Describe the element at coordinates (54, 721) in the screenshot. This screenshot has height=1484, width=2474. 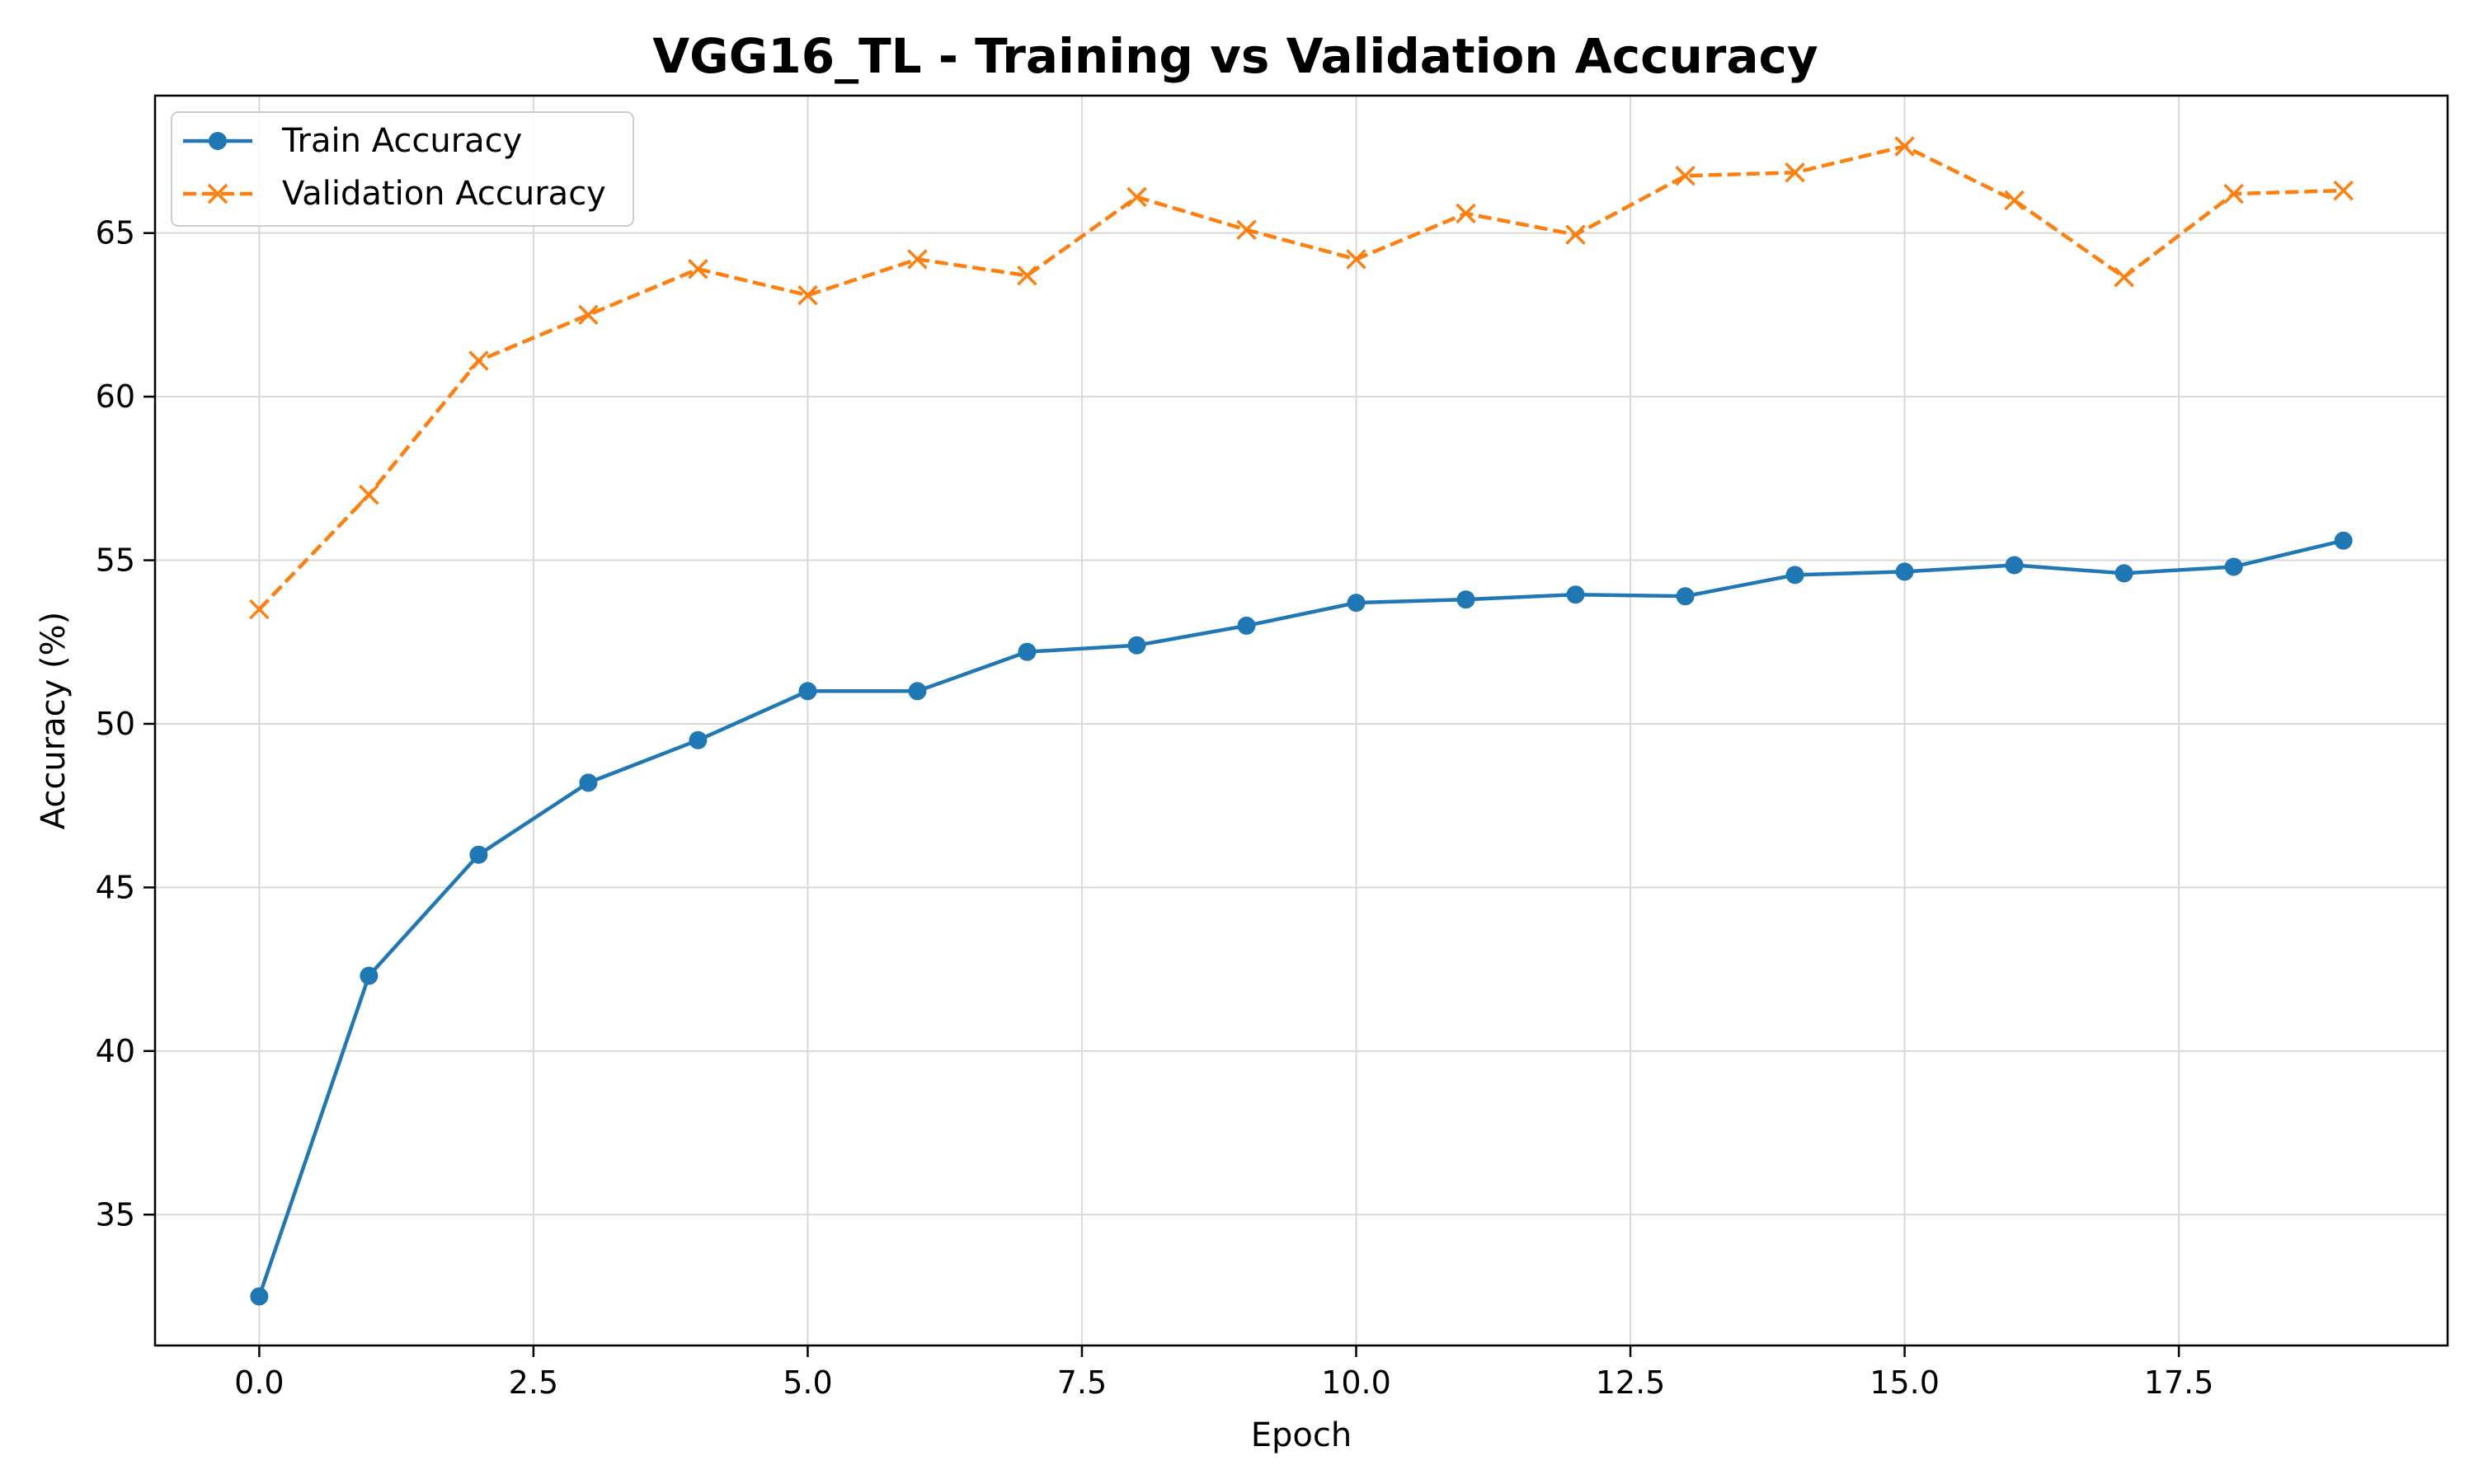
I see `y-axis-label: Accuracy (%)` at that location.